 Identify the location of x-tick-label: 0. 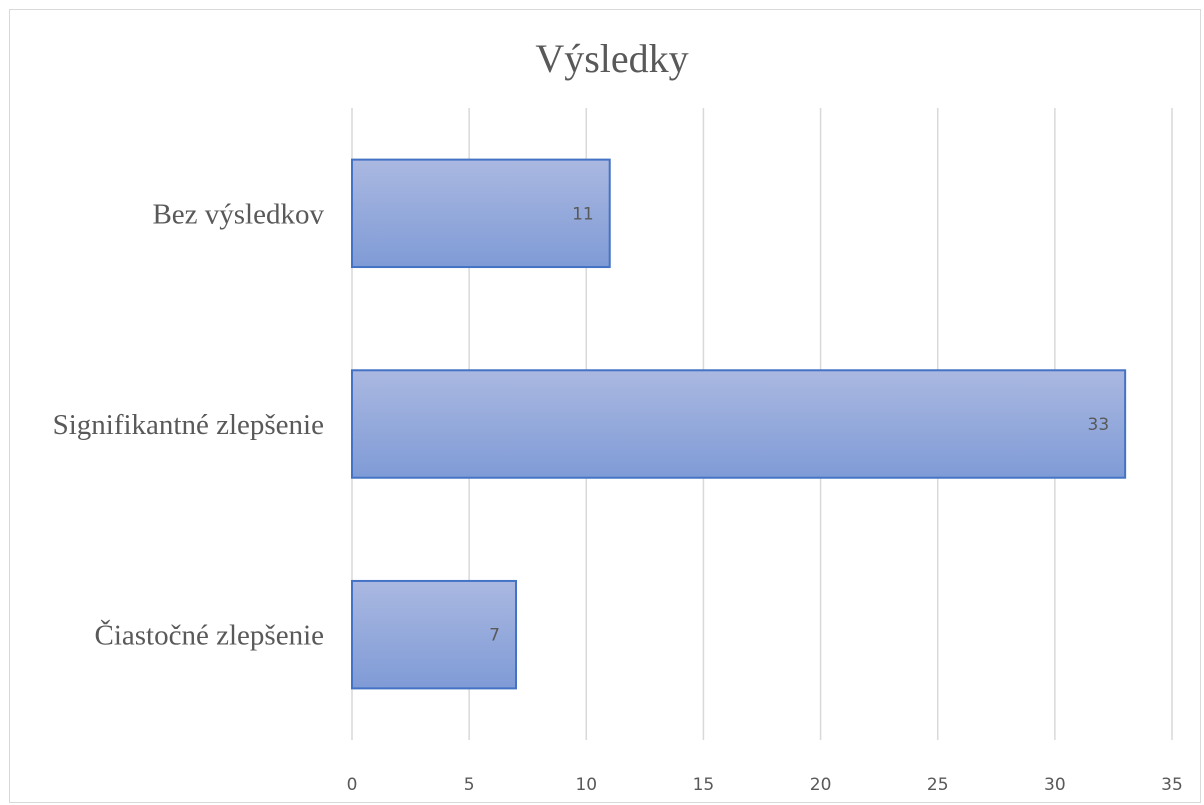
(352, 785).